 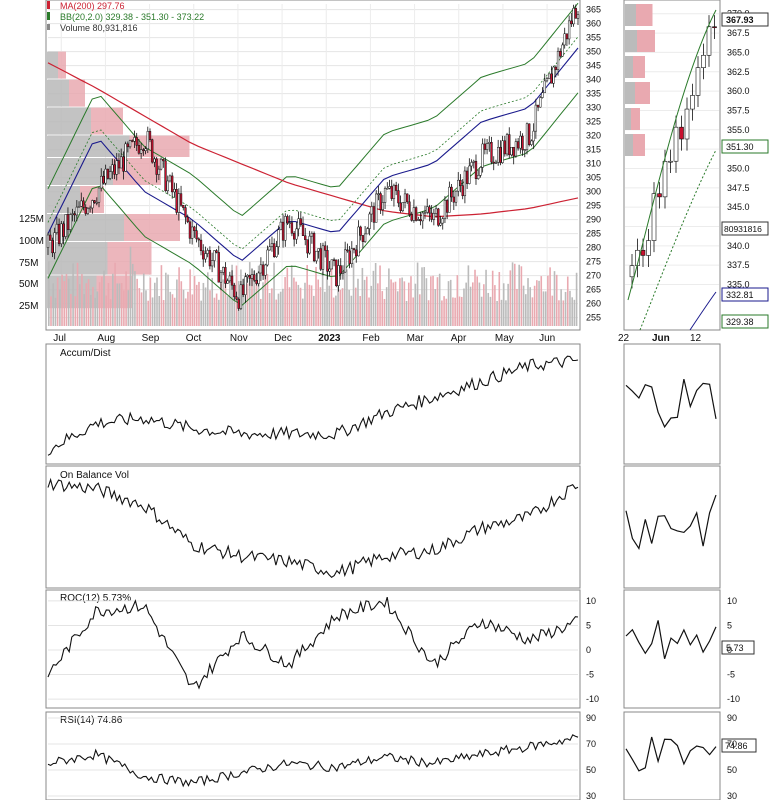 I want to click on detail-axis-12: 12, so click(x=696, y=338).